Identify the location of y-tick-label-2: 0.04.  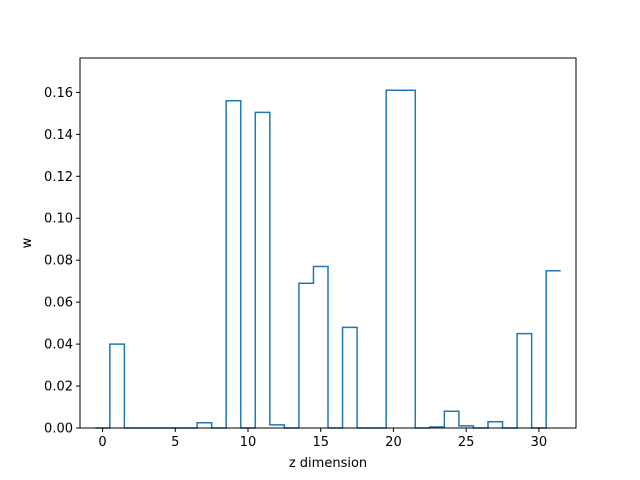
(58, 345).